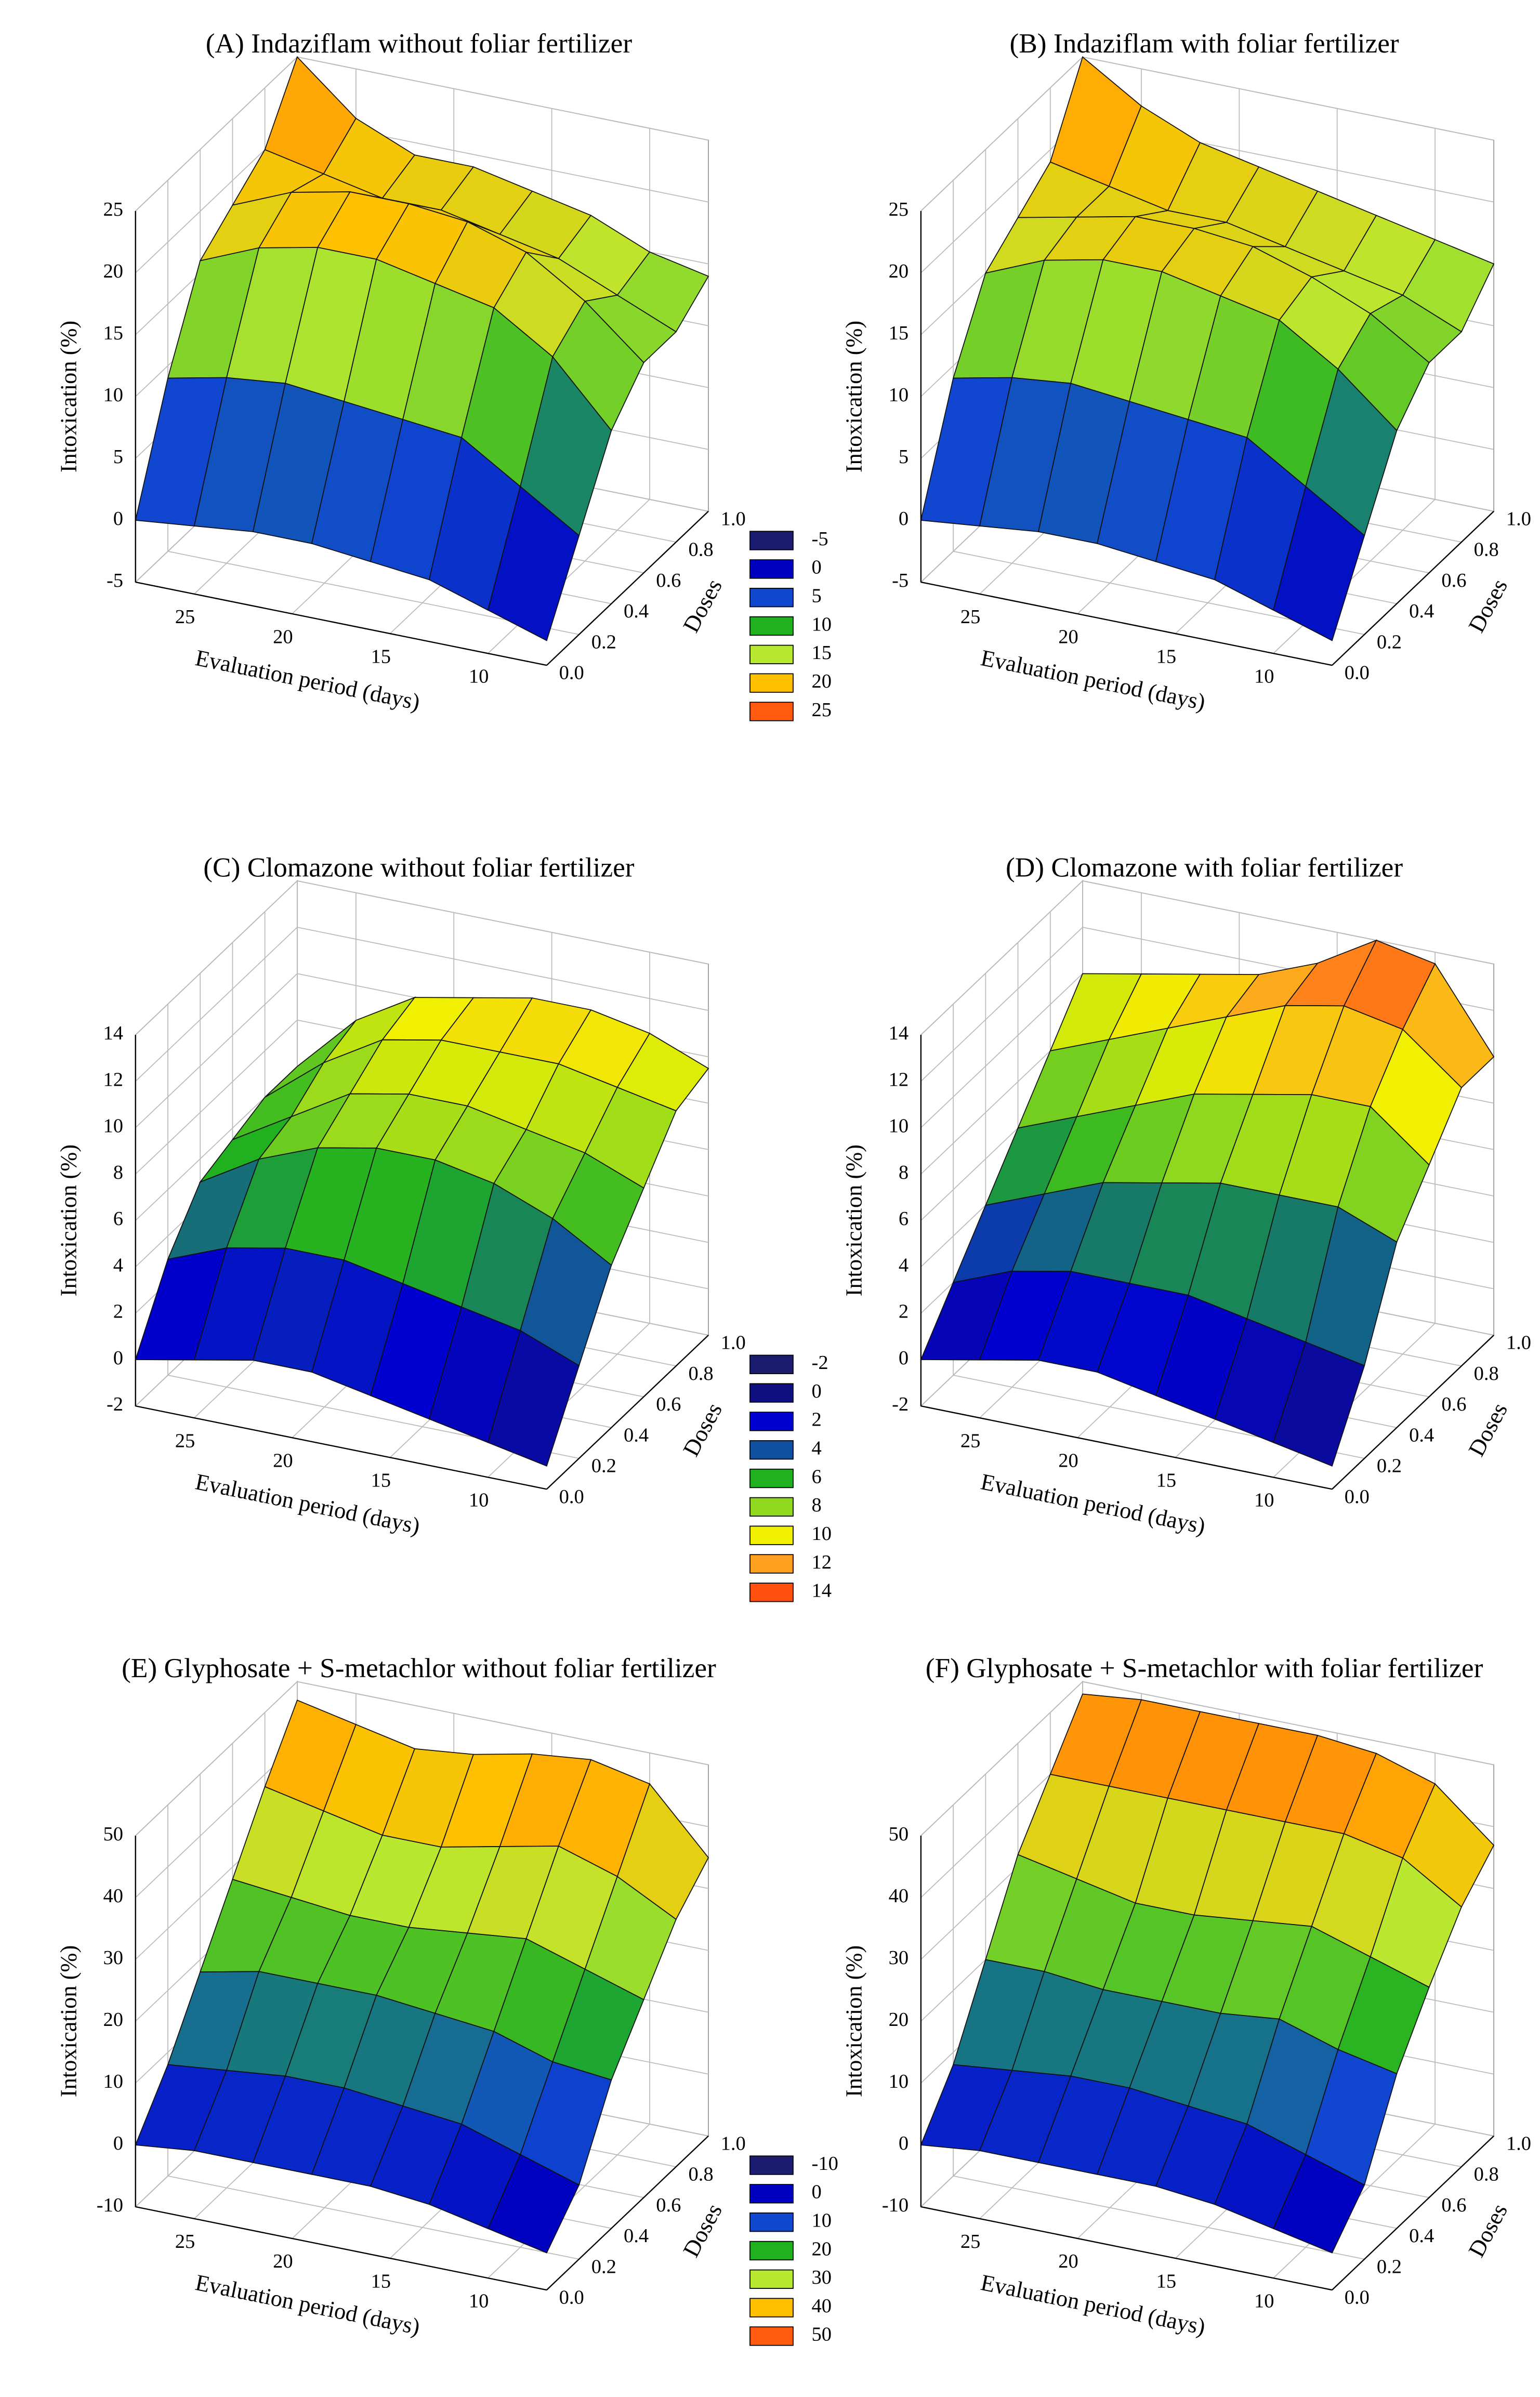 Image resolution: width=1540 pixels, height=2397 pixels. Describe the element at coordinates (817, 596) in the screenshot. I see `legend-label: 5` at that location.